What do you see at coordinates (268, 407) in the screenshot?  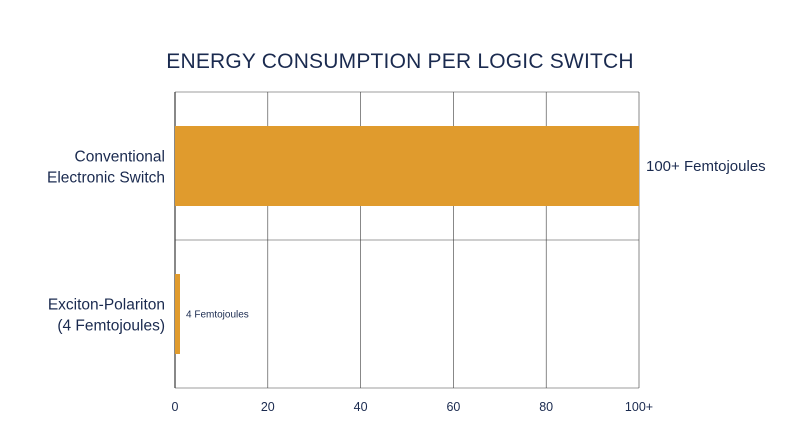 I see `x-tick-label: 20` at bounding box center [268, 407].